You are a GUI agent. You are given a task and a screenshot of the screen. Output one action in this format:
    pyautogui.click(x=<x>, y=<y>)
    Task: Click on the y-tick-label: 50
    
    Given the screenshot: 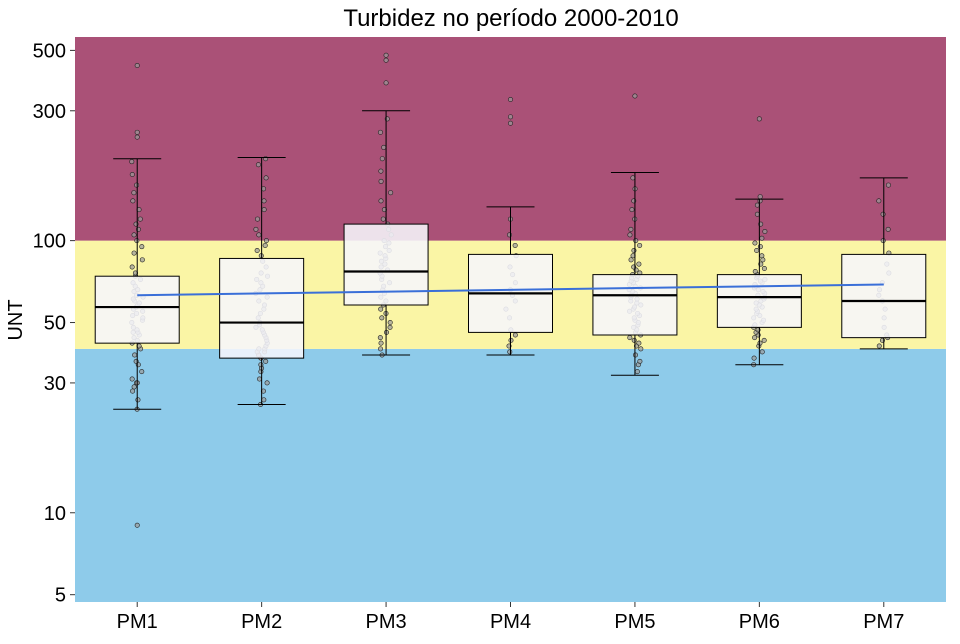 What is the action you would take?
    pyautogui.click(x=55, y=324)
    